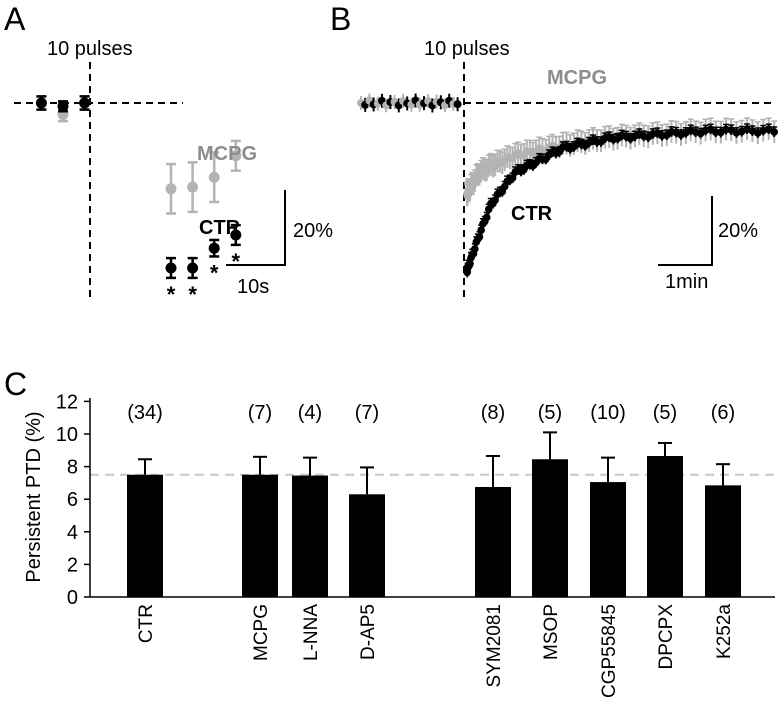 The image size is (782, 727). Describe the element at coordinates (67, 402) in the screenshot. I see `panel-c-y-tick-label-12: 12` at that location.